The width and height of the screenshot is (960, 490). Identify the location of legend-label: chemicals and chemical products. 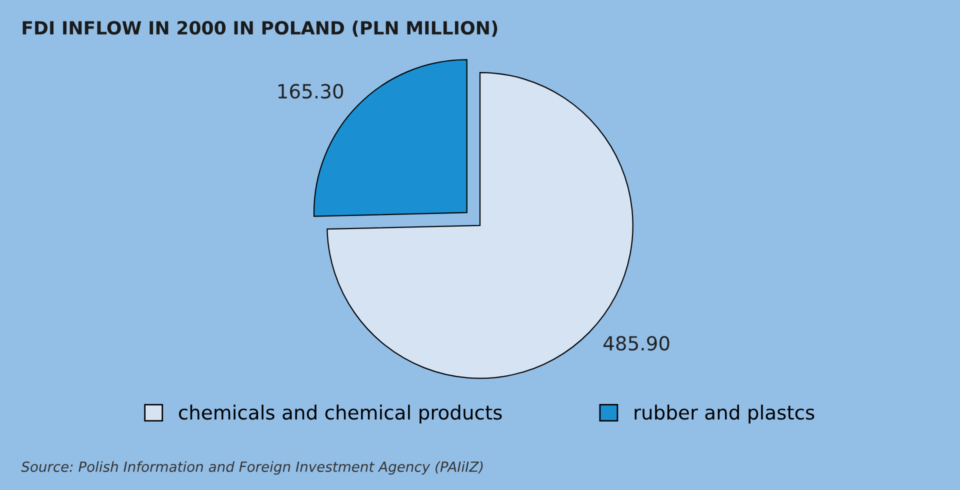
(340, 414).